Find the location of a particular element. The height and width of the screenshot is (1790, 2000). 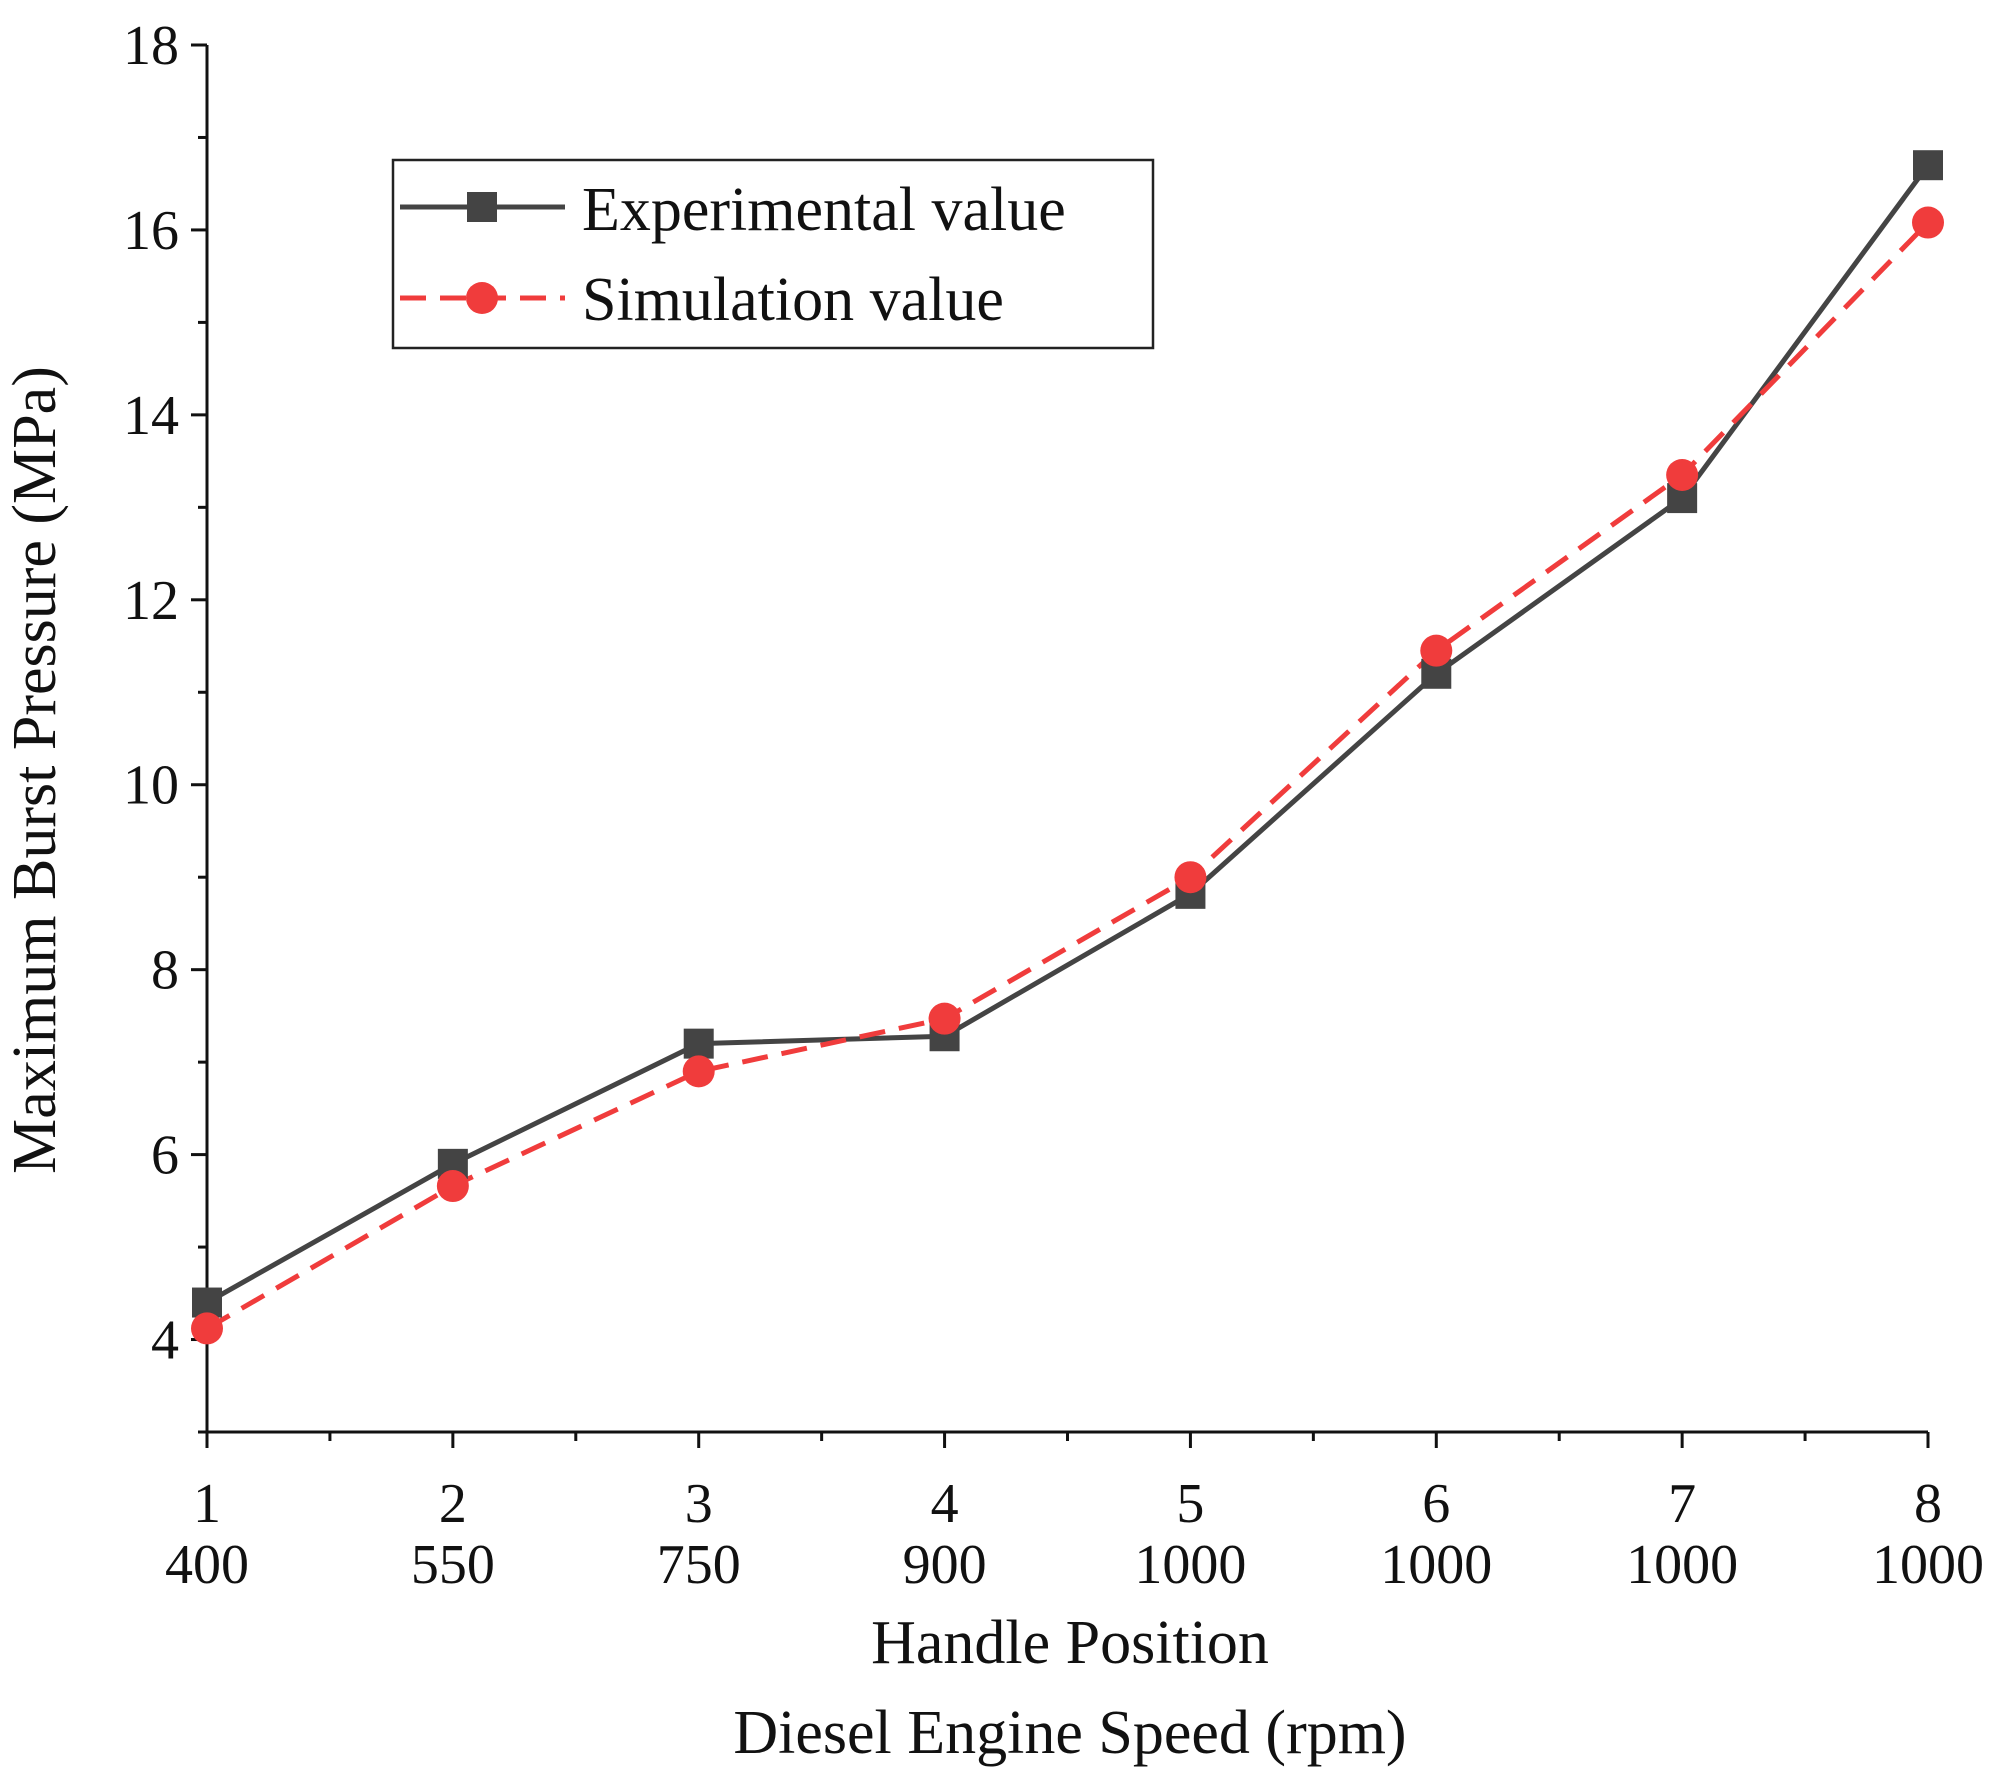

x-tick-label: 1 is located at coordinates (207, 1504).